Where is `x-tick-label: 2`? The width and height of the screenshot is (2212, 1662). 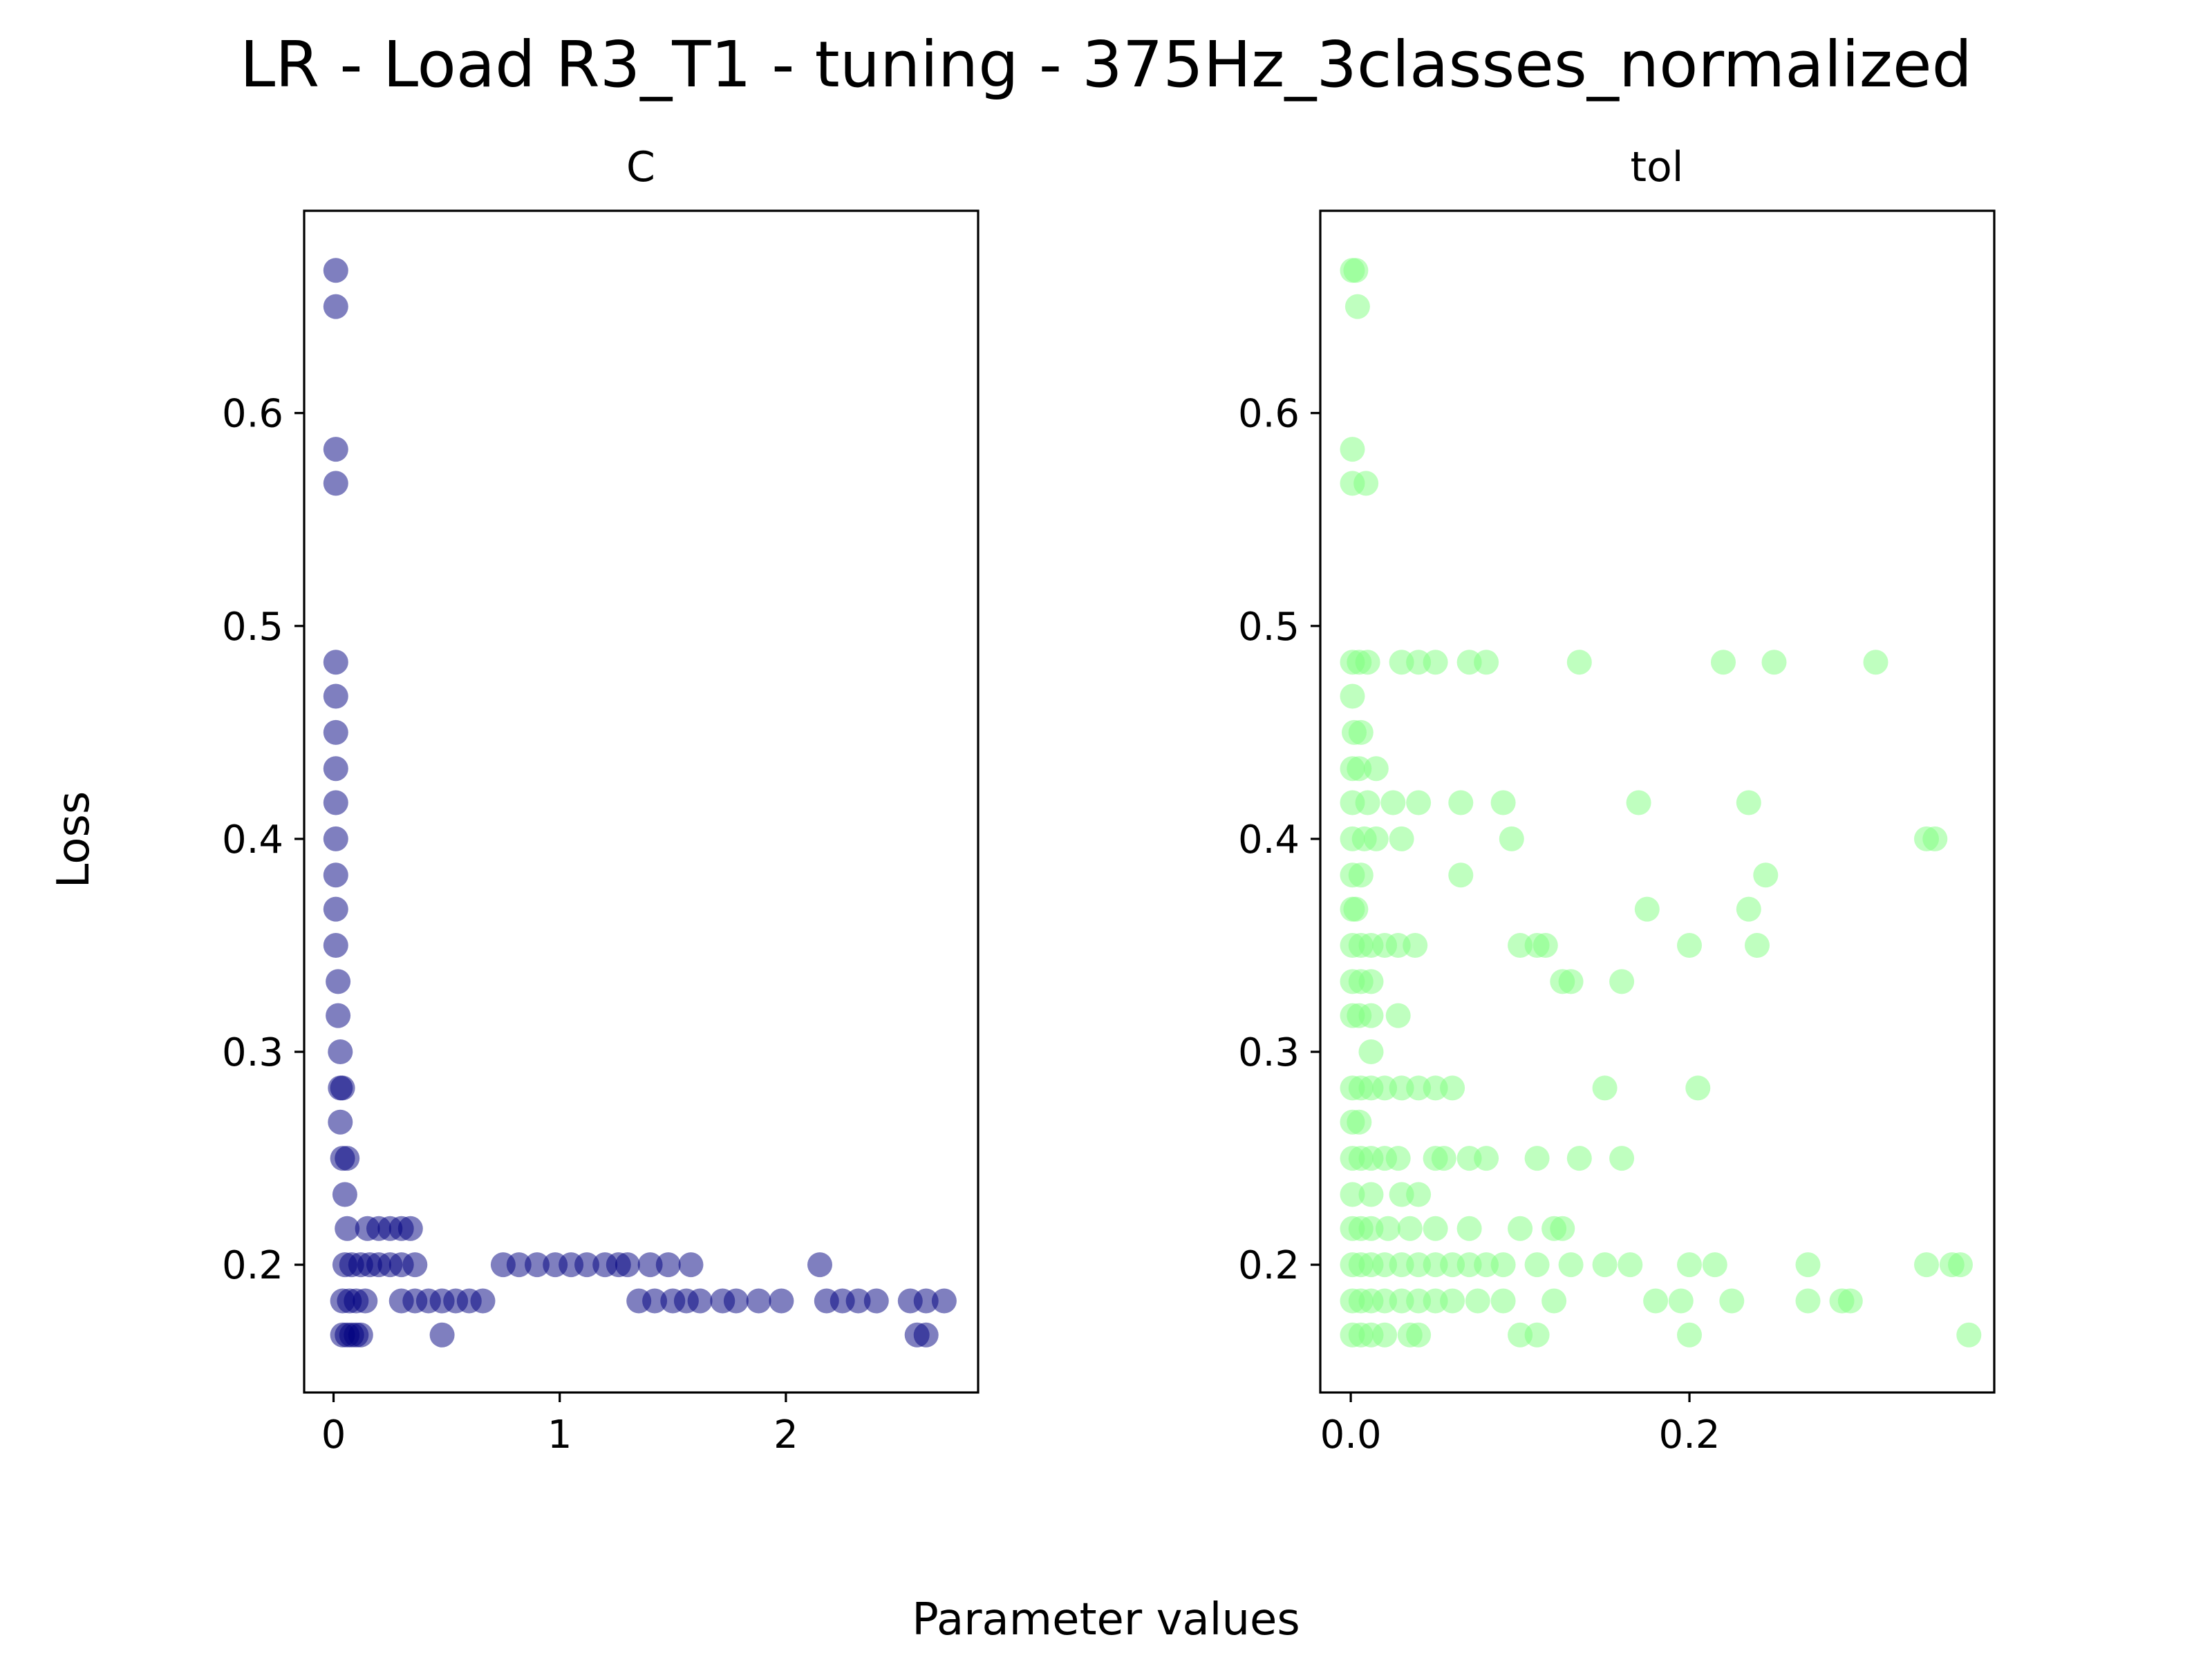
x-tick-label: 2 is located at coordinates (786, 1435).